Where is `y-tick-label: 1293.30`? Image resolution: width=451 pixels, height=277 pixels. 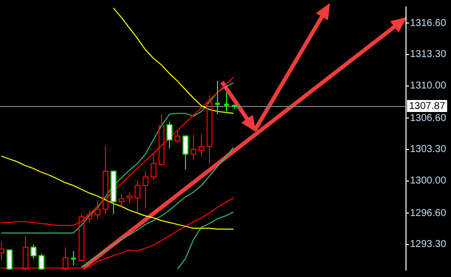 y-tick-label: 1293.30 is located at coordinates (428, 244).